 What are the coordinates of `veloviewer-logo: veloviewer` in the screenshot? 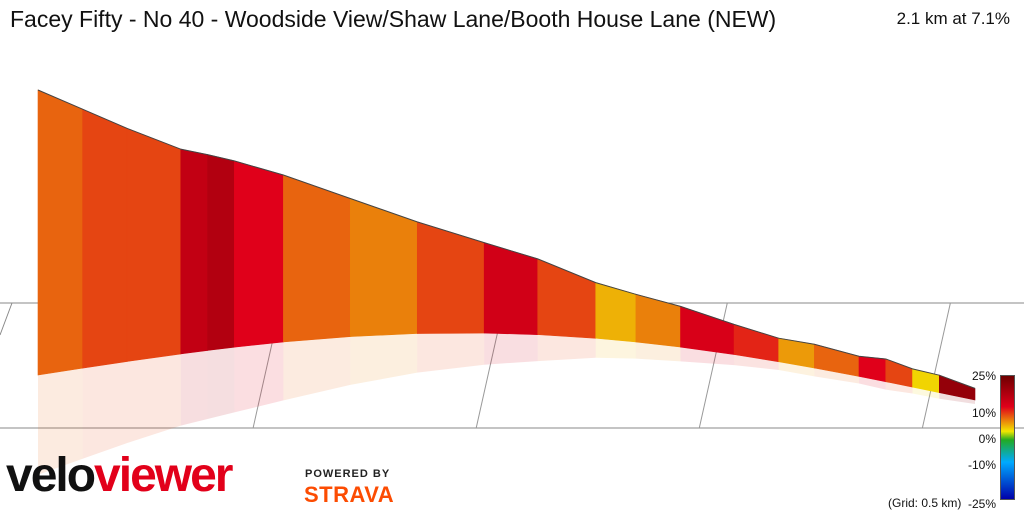 It's located at (119, 475).